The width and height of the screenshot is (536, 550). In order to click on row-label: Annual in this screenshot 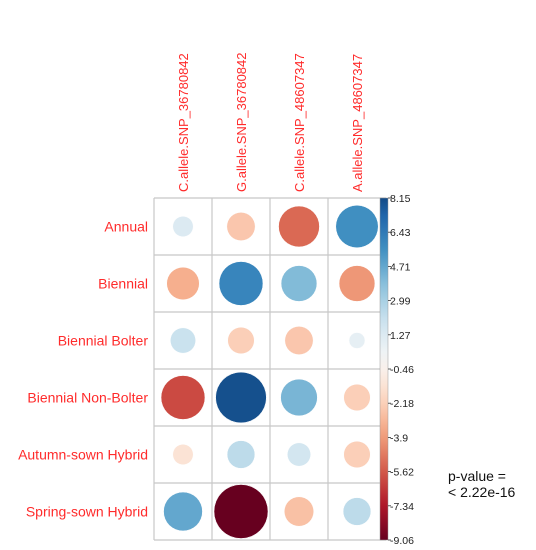, I will do `click(126, 227)`.